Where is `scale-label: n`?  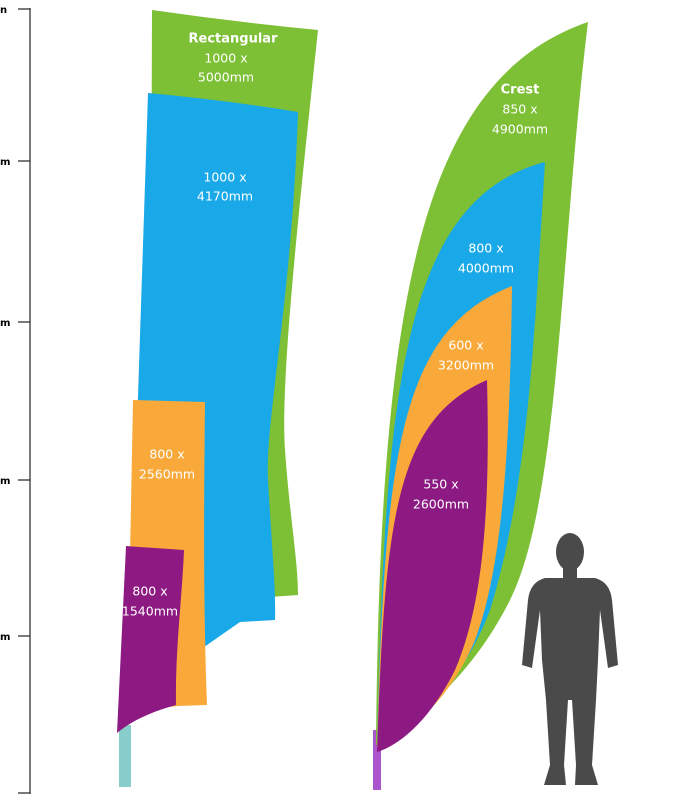
scale-label: n is located at coordinates (3, 10).